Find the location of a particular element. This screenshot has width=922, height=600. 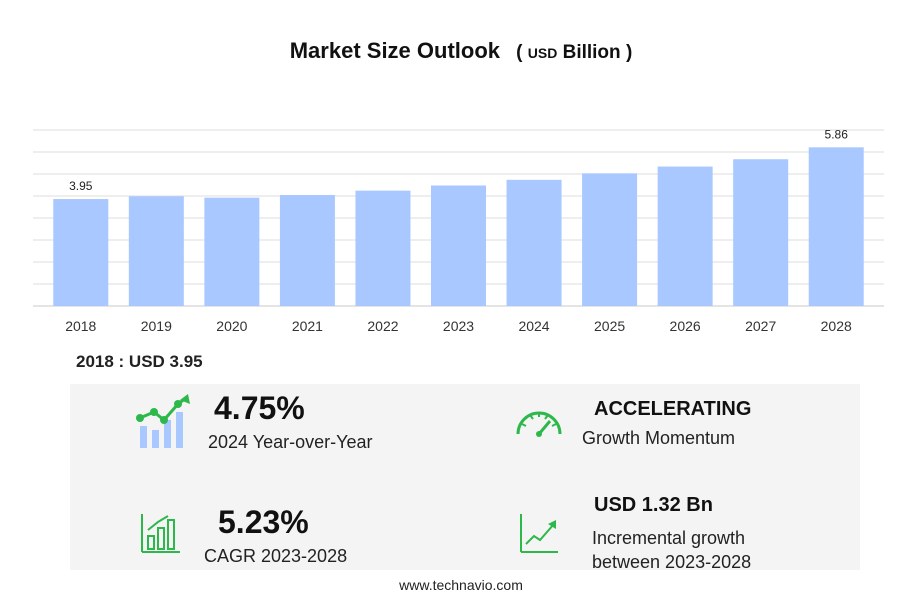

bar-2023 is located at coordinates (458, 245).